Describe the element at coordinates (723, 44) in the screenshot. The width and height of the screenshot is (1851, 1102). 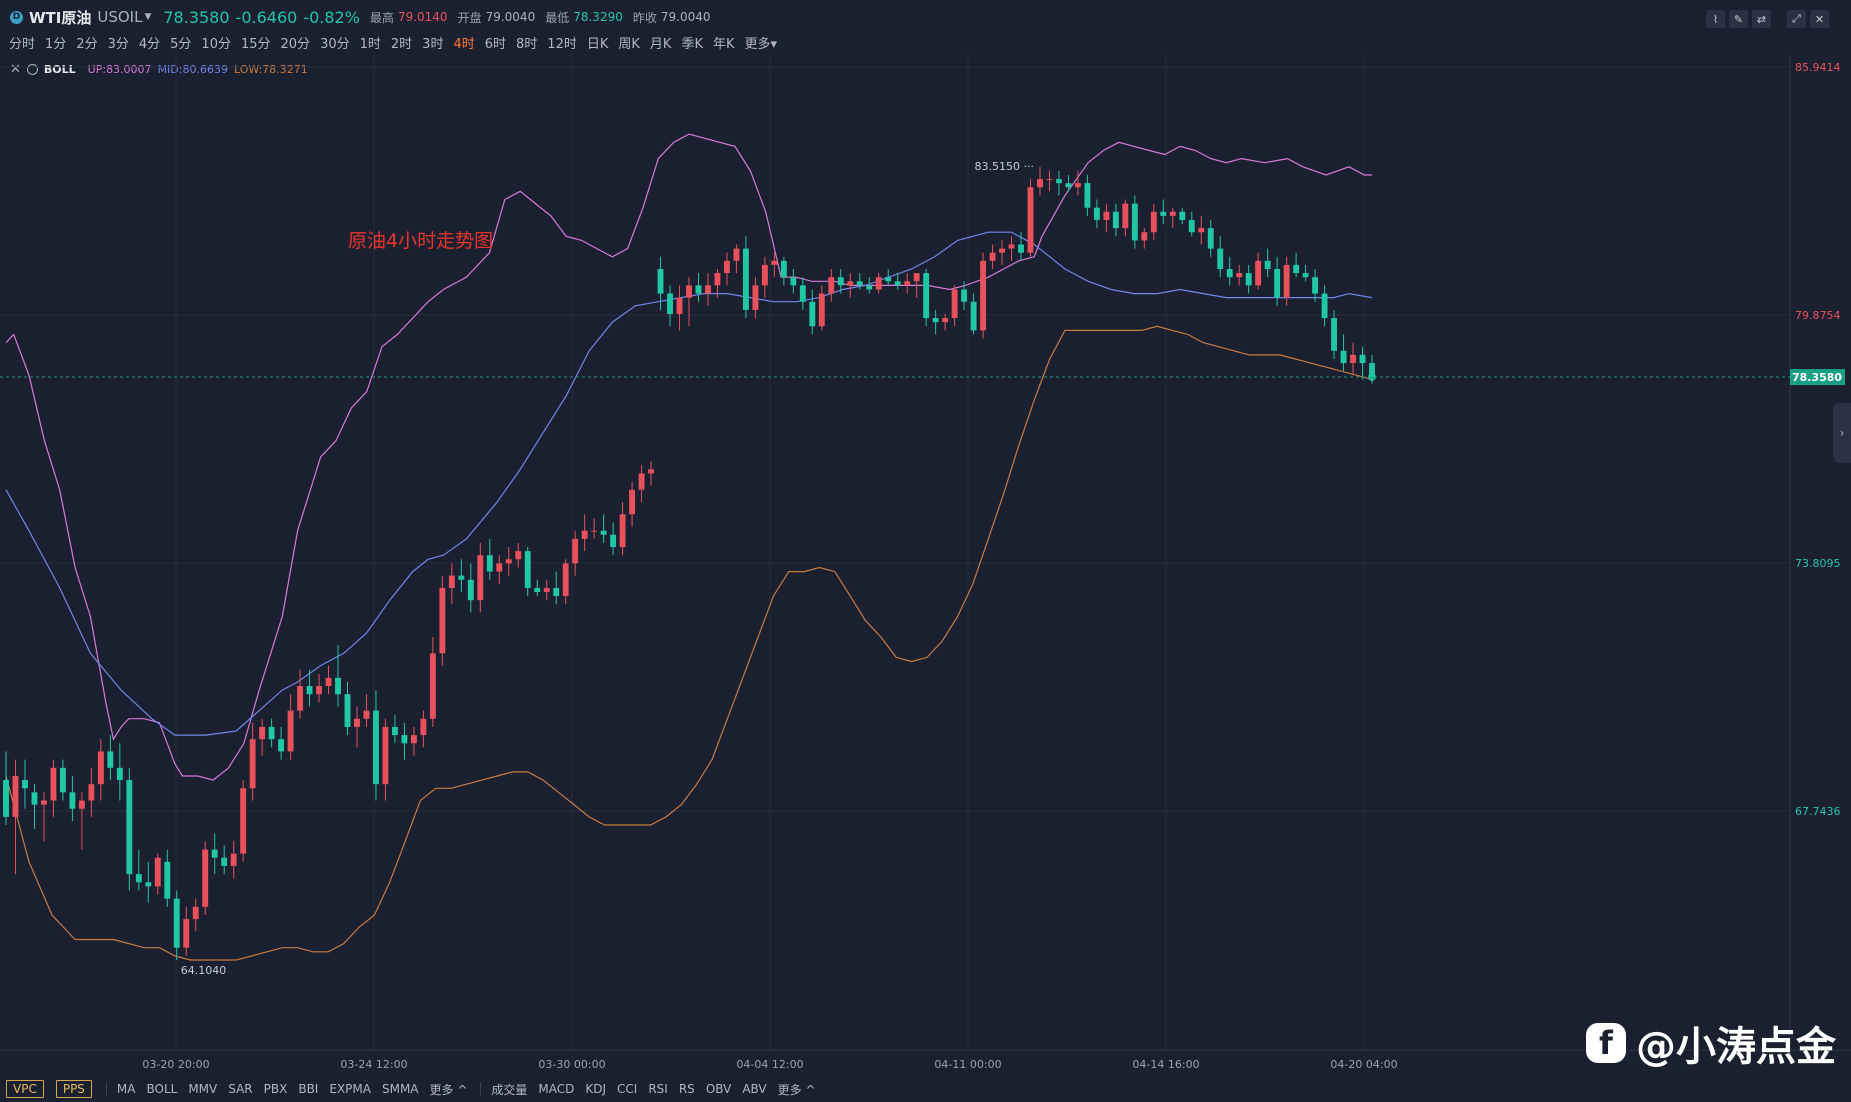
I see `period-tab: 年K` at that location.